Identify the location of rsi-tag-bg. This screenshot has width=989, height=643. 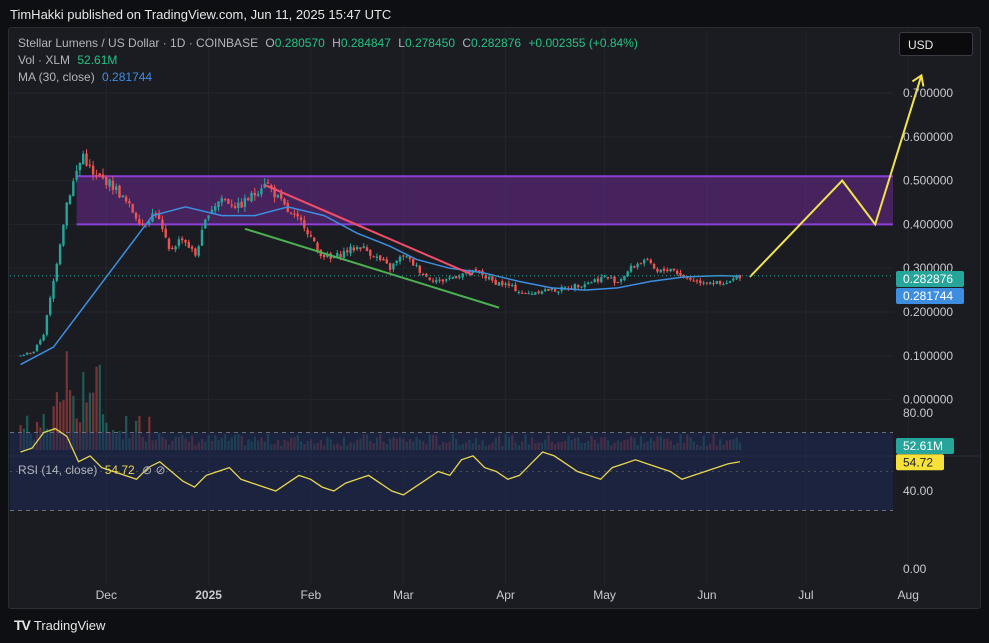
(920, 462).